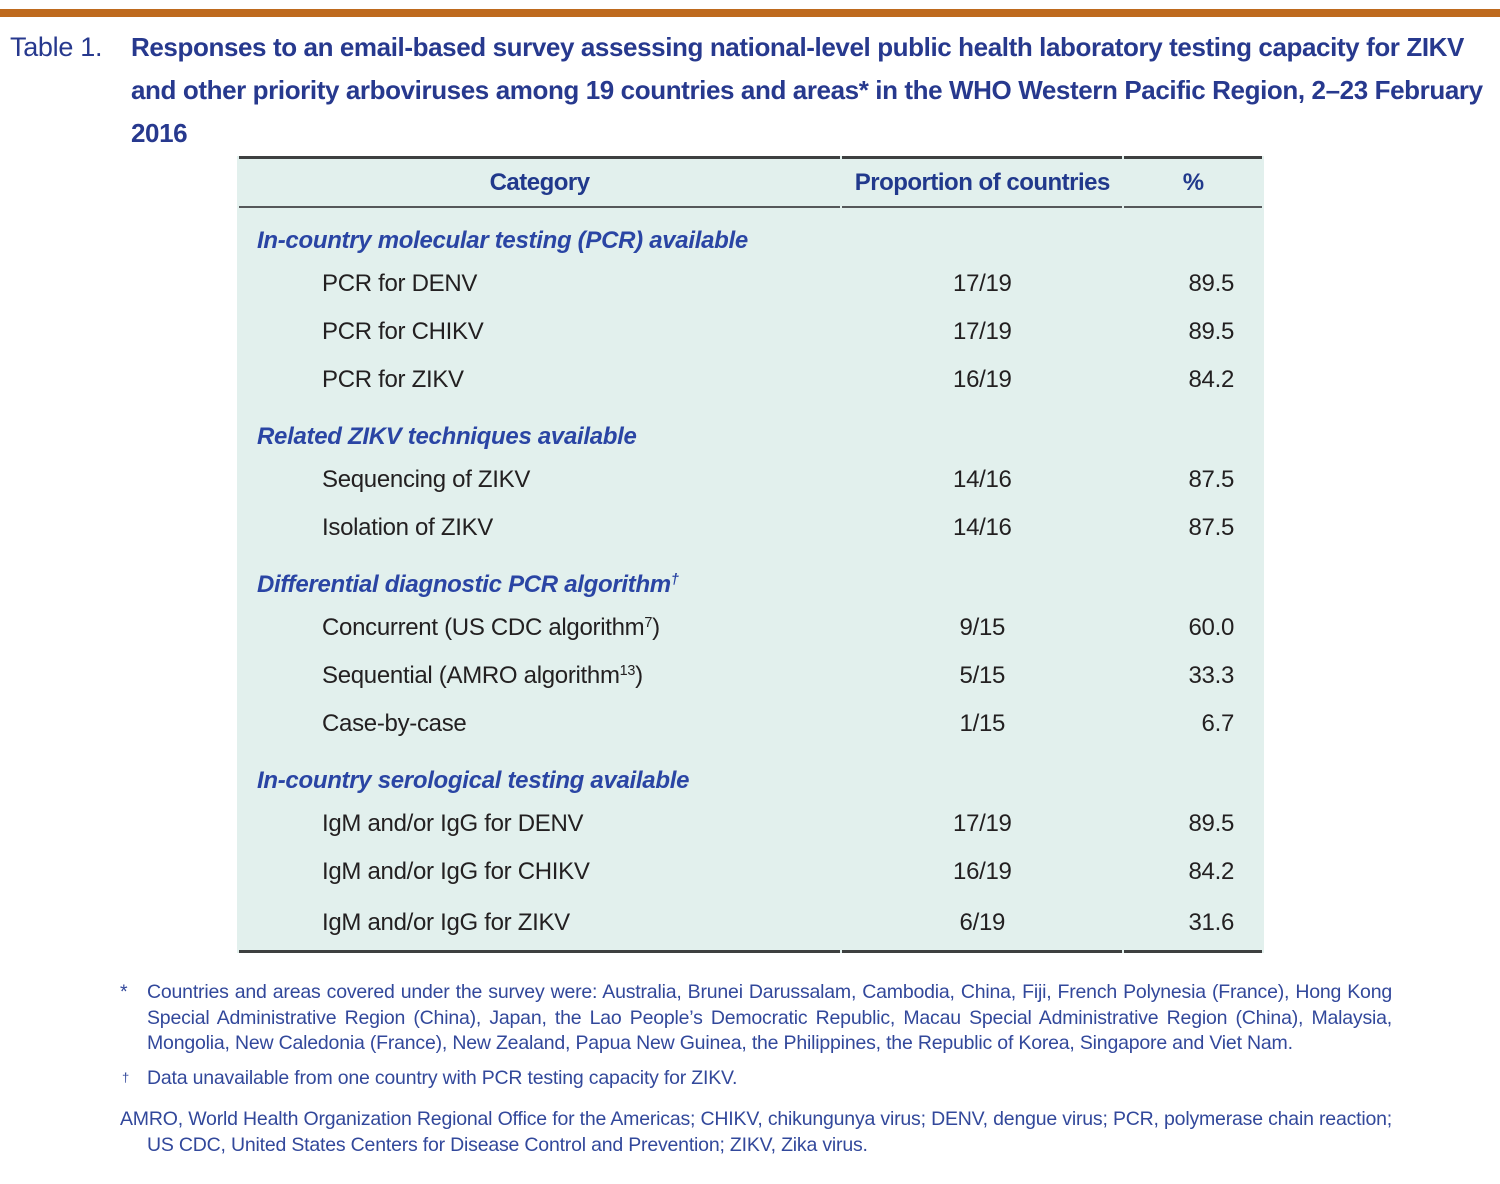  What do you see at coordinates (482, 675) in the screenshot?
I see `row-label: Sequential (AMRO algorithm13)` at bounding box center [482, 675].